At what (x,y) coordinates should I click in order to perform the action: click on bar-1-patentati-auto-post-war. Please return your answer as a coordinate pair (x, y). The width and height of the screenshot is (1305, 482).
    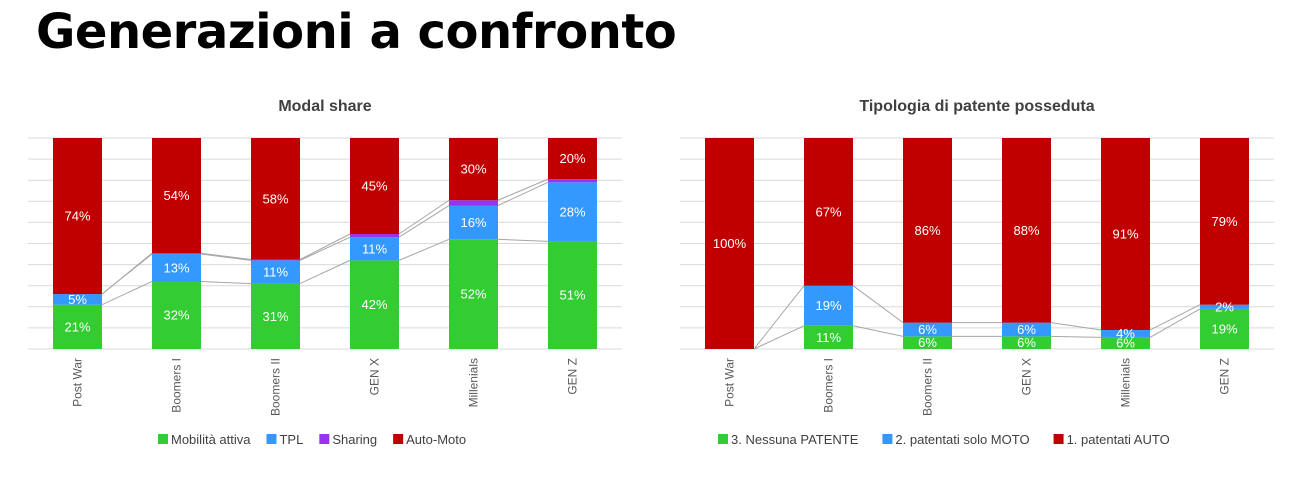
    Looking at the image, I should click on (729, 243).